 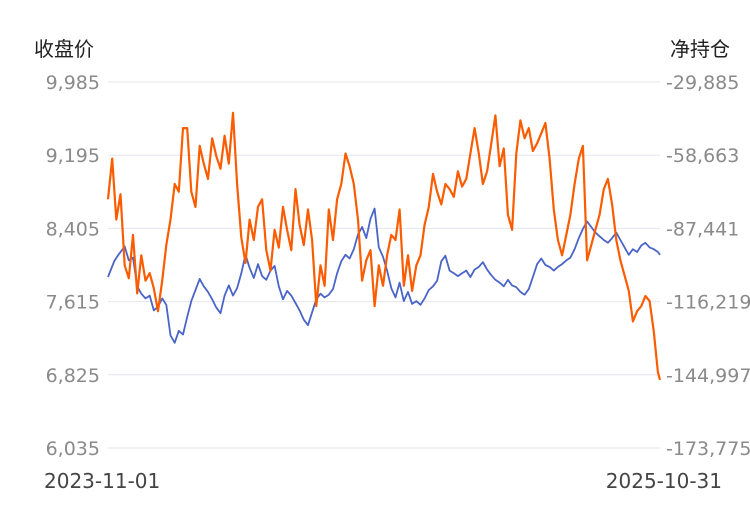 I want to click on left-tick-label: 6,035, so click(x=73, y=449).